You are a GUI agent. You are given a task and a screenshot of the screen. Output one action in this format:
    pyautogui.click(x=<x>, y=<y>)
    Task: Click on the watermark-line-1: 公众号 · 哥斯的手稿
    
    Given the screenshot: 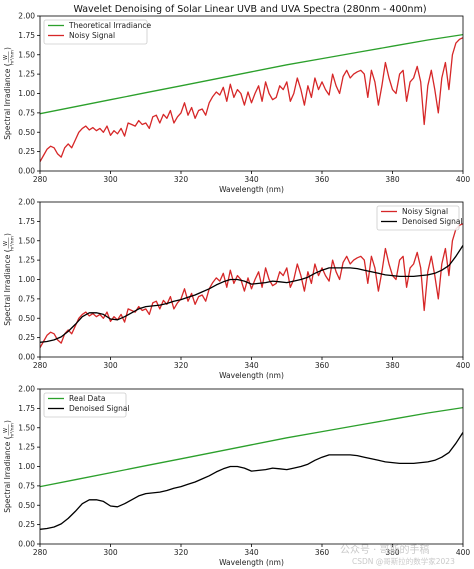 What is the action you would take?
    pyautogui.click(x=385, y=549)
    